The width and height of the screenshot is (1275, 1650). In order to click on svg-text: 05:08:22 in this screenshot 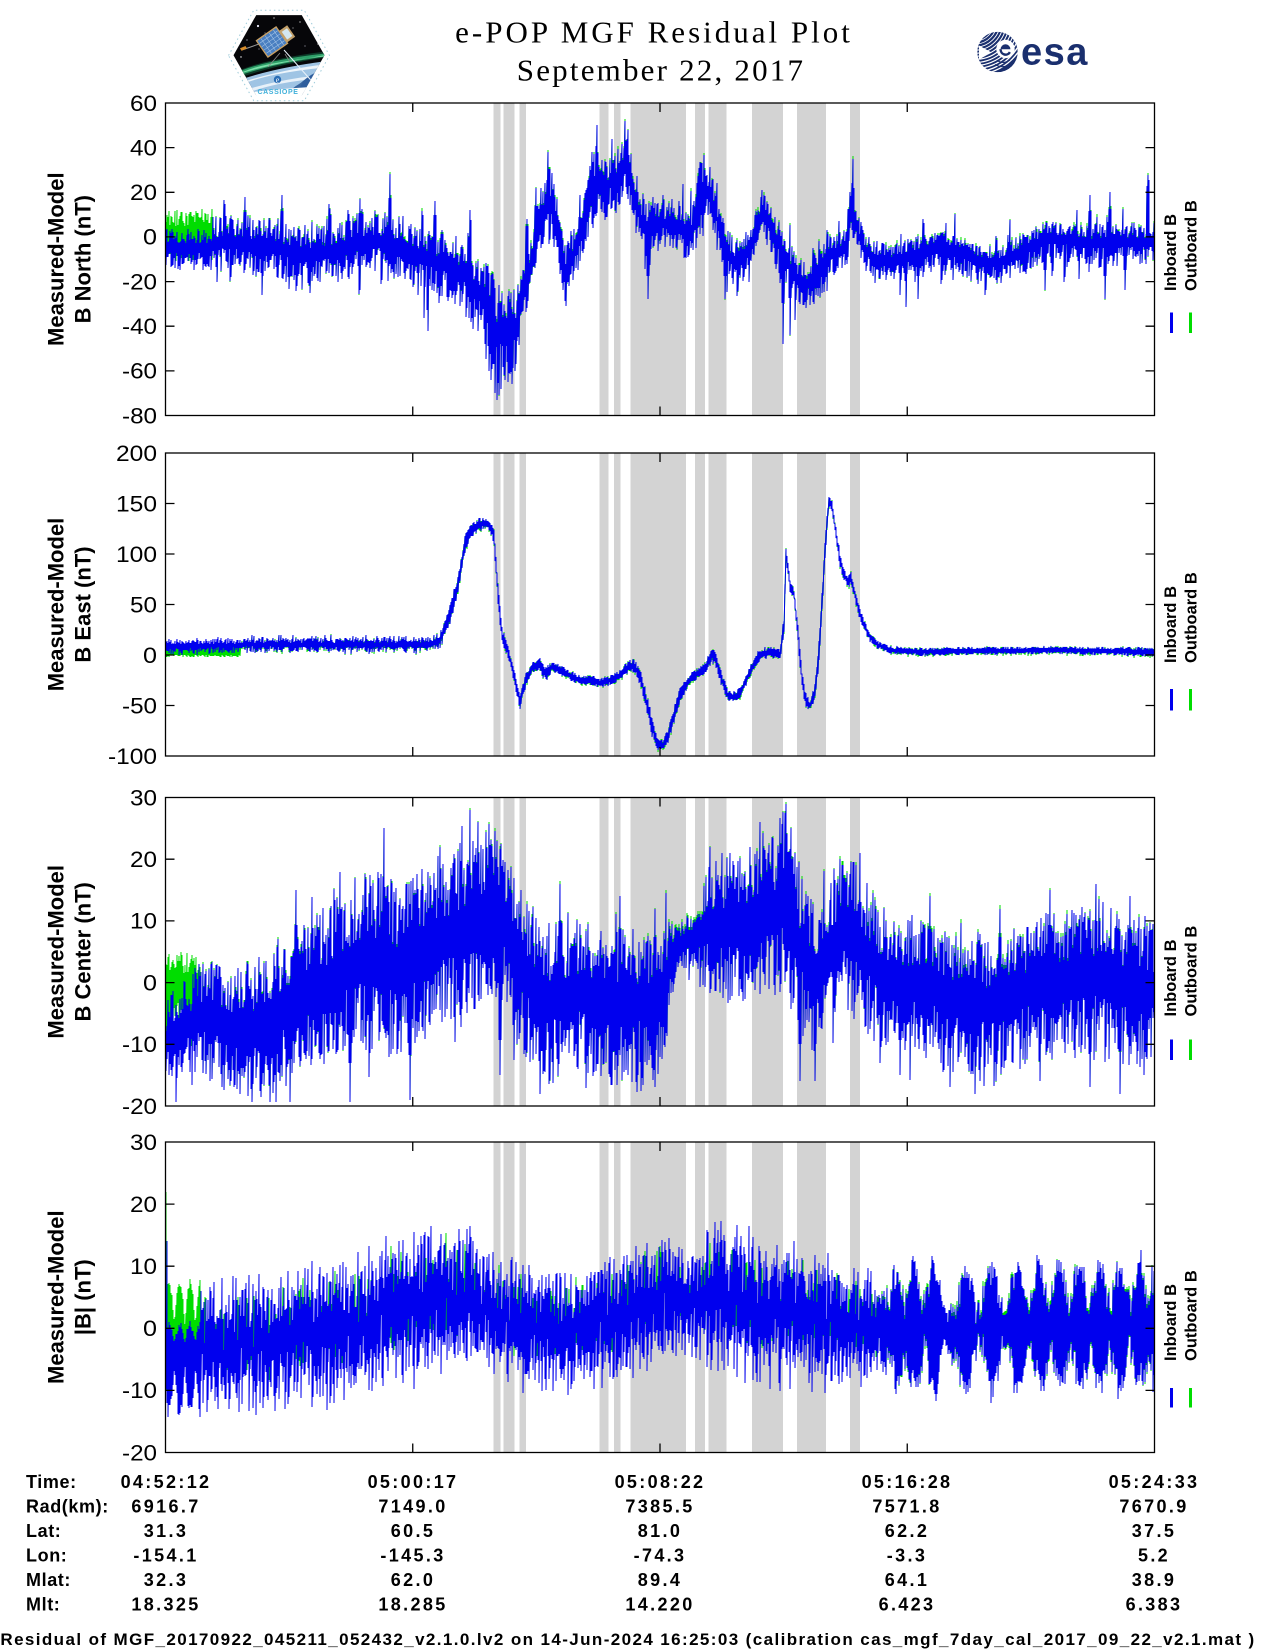, I will do `click(660, 1482)`.